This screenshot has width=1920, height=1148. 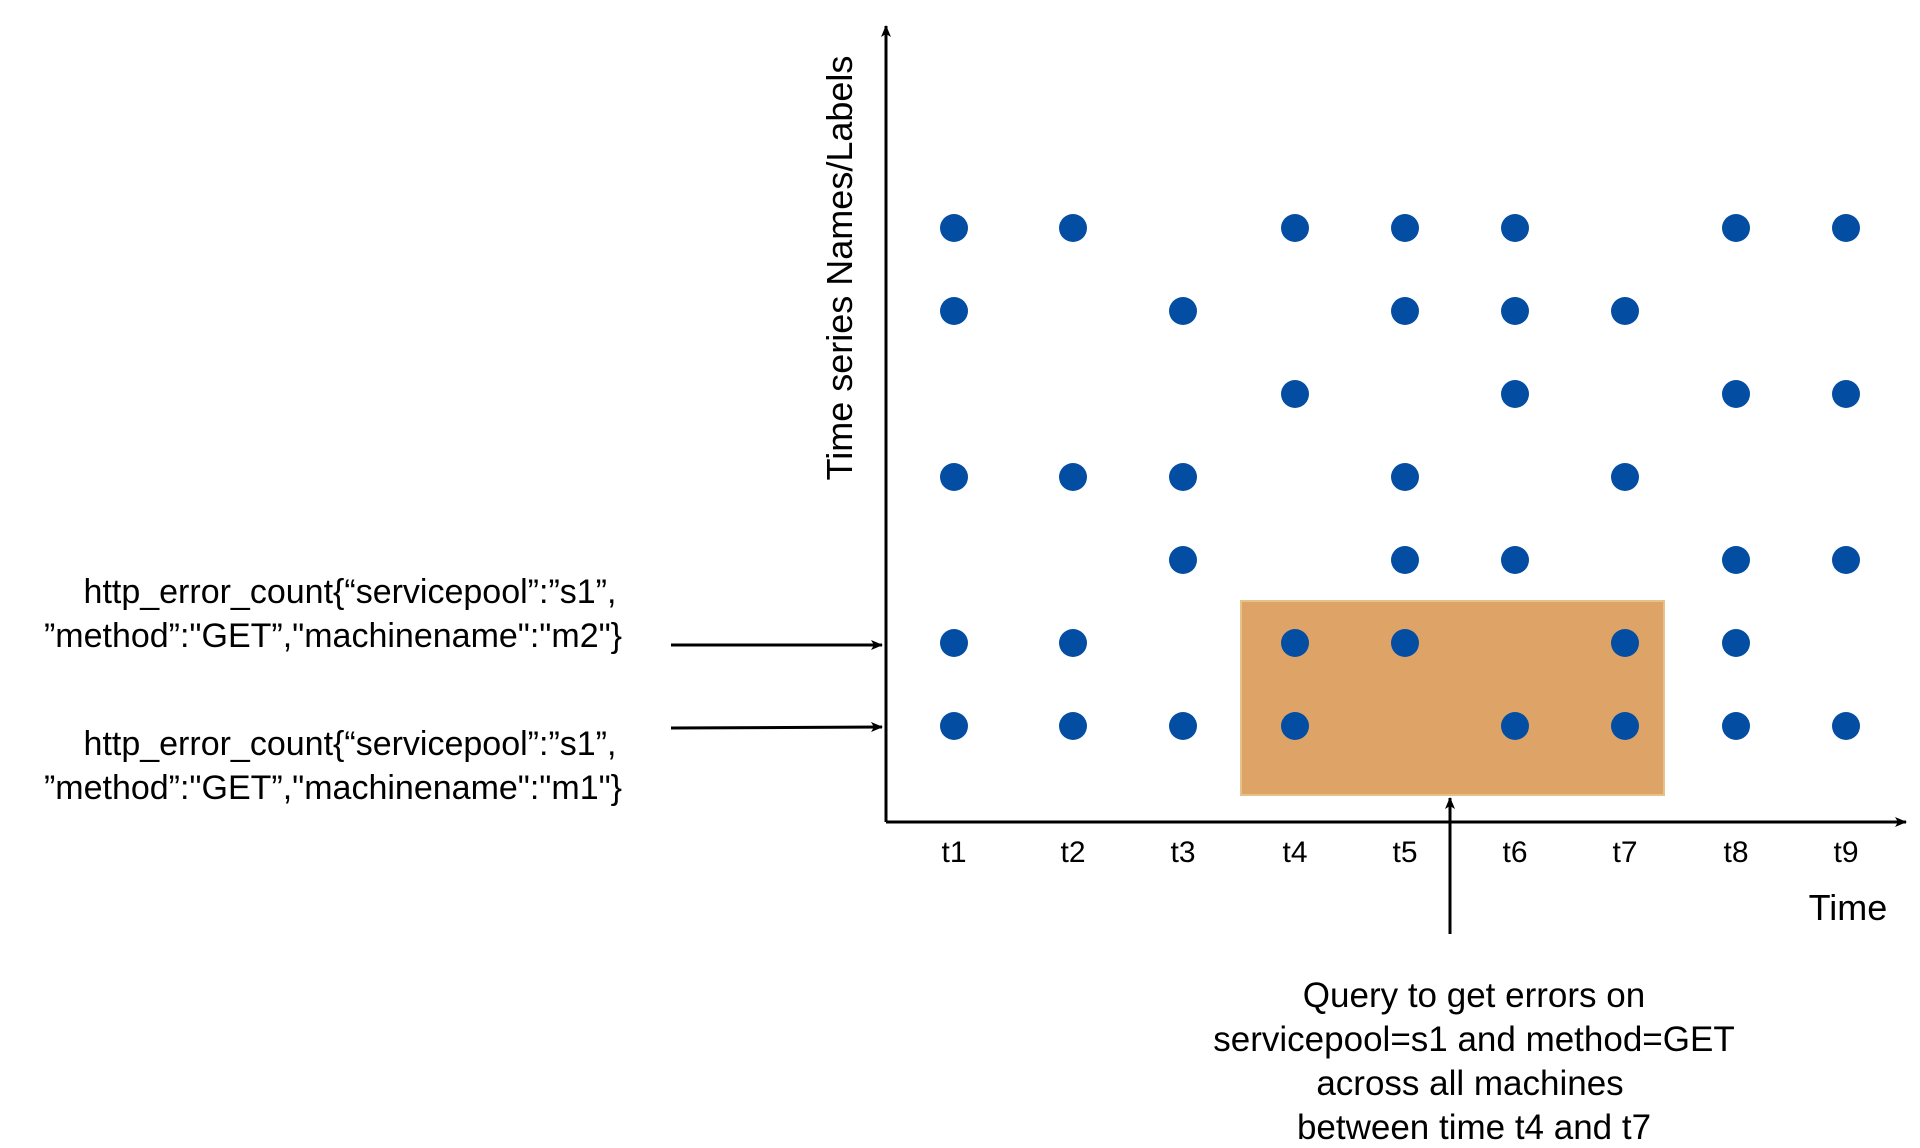 What do you see at coordinates (1183, 560) in the screenshot?
I see `sample-dot-row5-t3` at bounding box center [1183, 560].